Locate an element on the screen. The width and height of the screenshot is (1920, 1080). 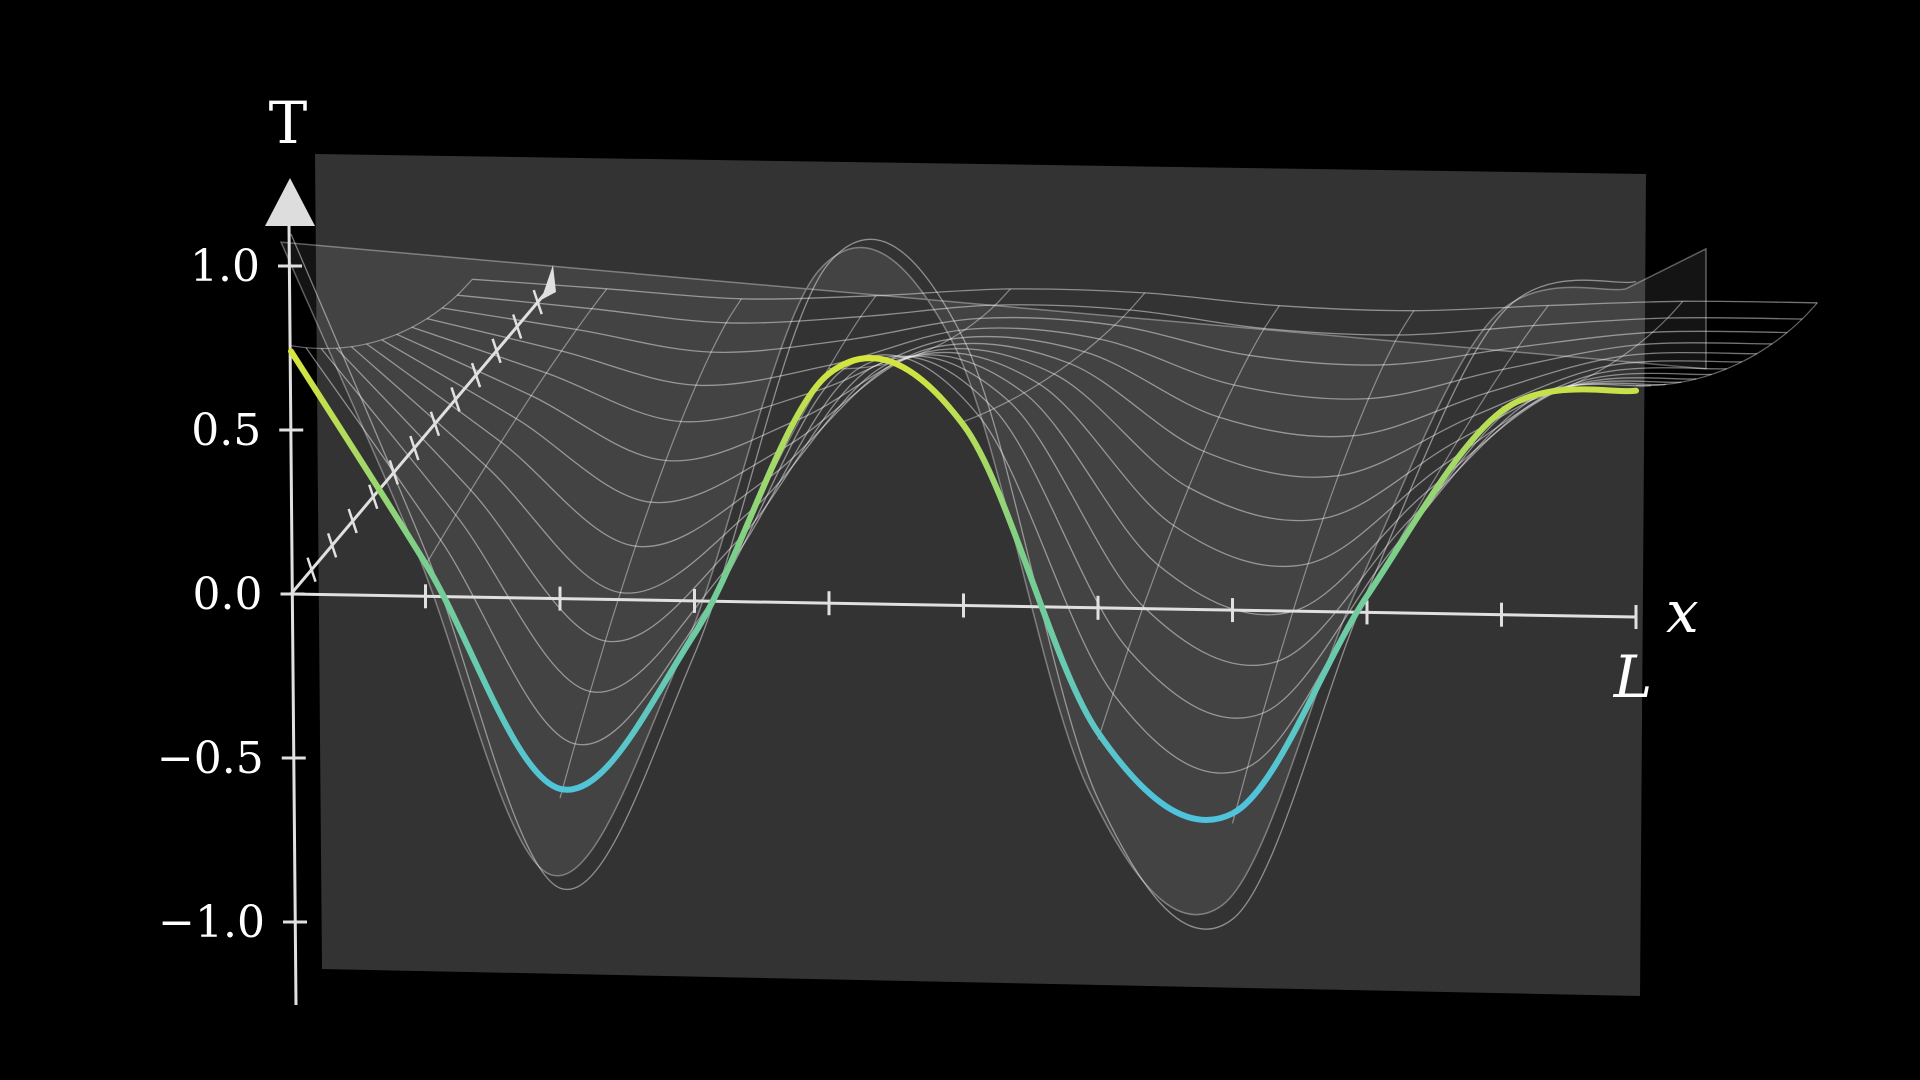
t-axis-ticks is located at coordinates (292, 594).